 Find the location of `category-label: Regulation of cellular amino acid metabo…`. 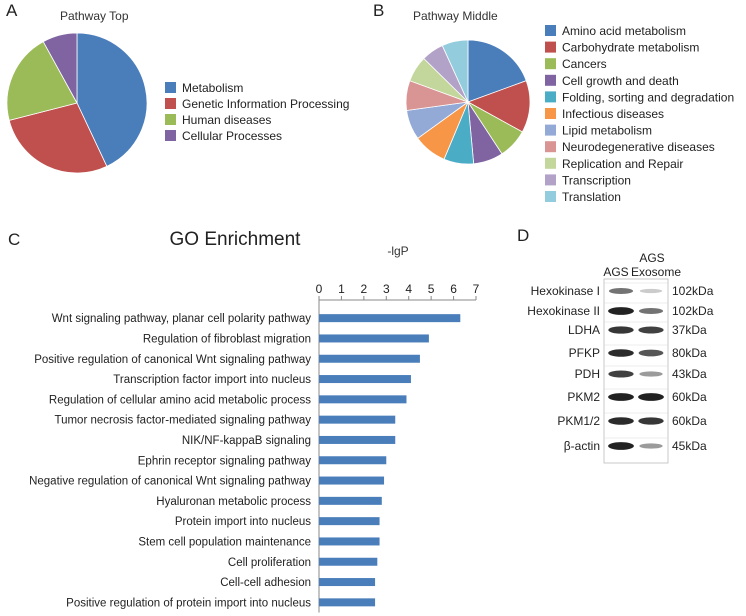

category-label: Regulation of cellular amino acid metabo… is located at coordinates (180, 400).